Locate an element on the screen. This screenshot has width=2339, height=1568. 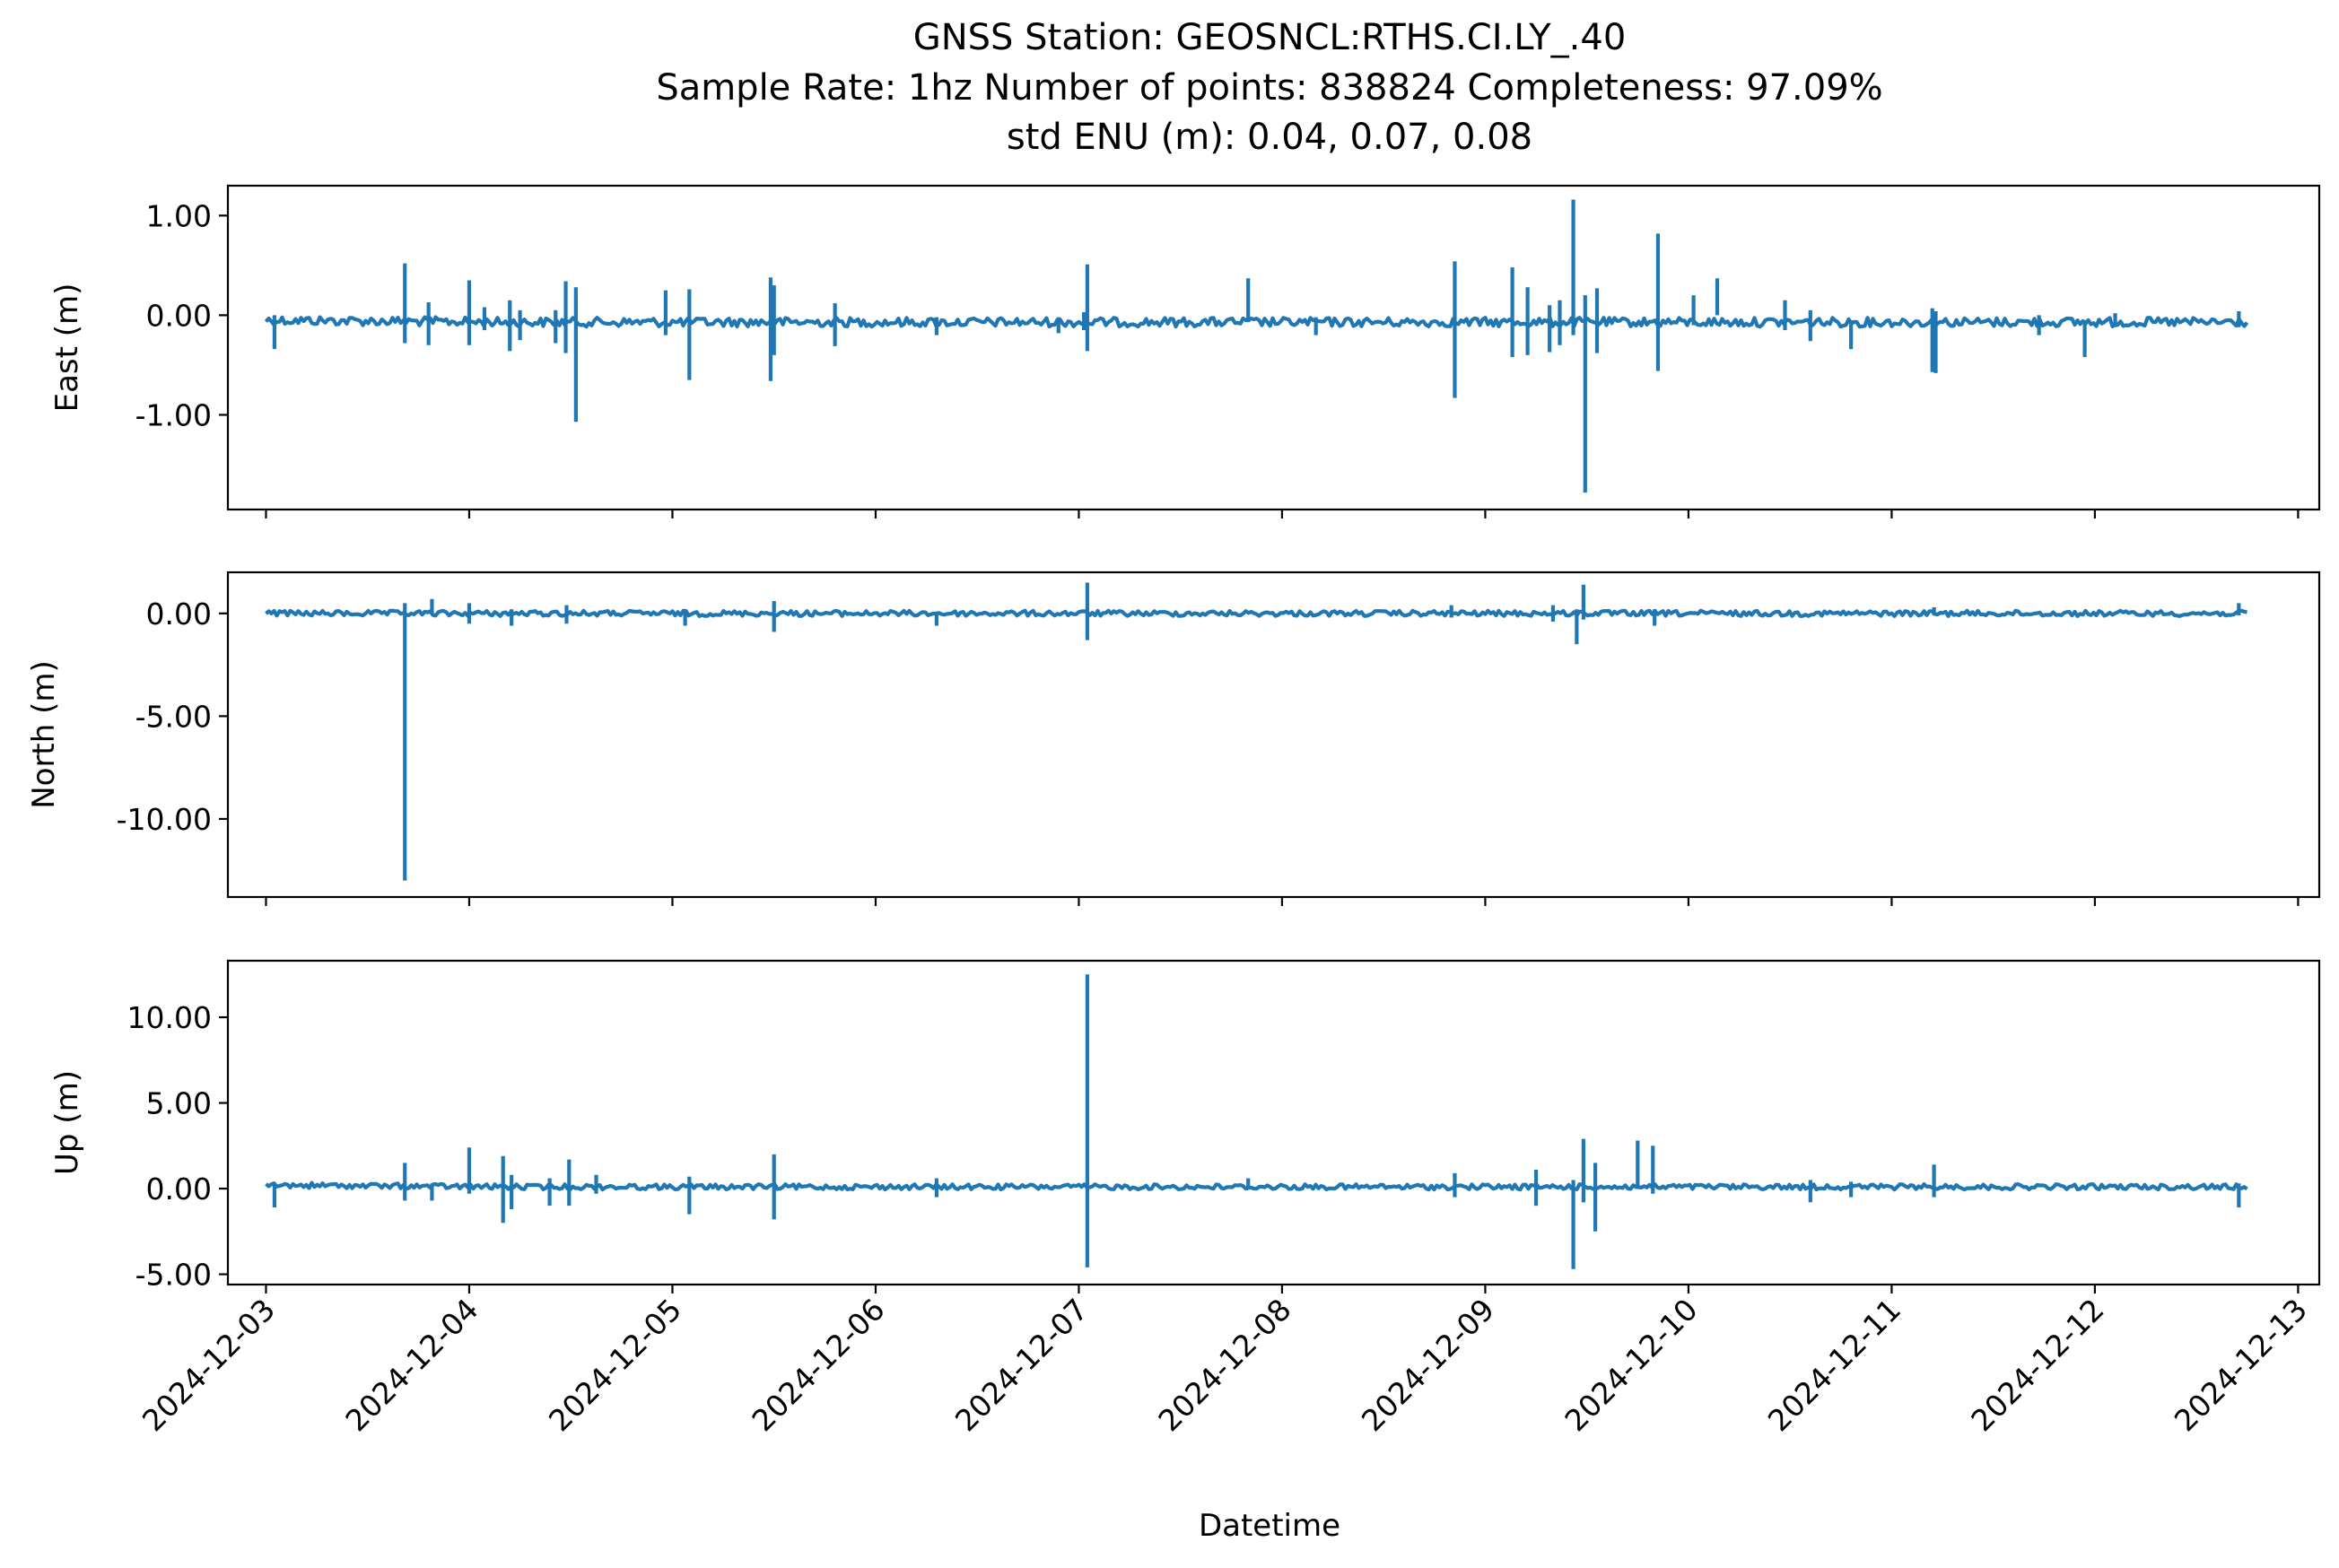
y-tick-label: -10.00 is located at coordinates (164, 819).